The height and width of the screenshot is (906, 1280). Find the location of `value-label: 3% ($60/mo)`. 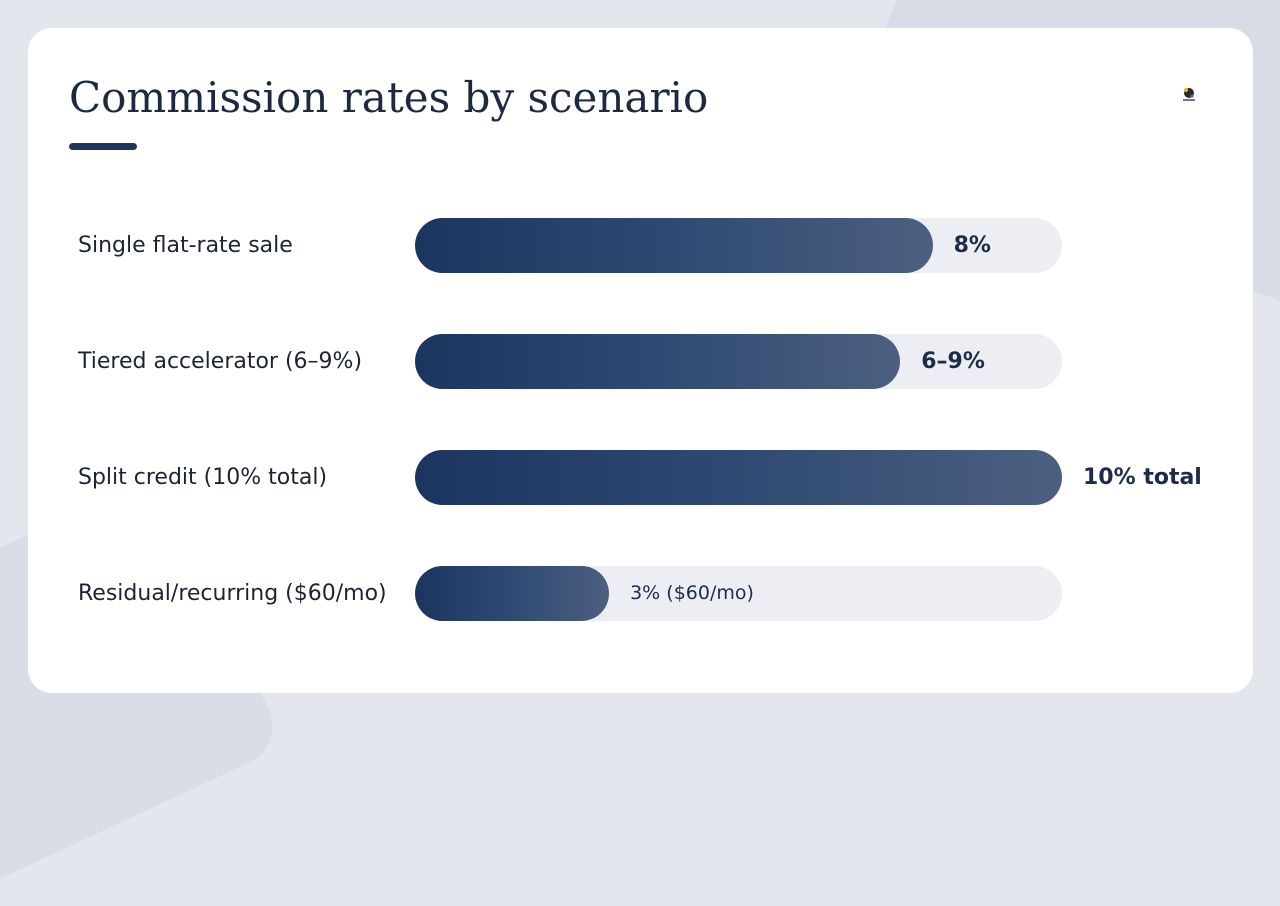

value-label: 3% ($60/mo) is located at coordinates (692, 593).